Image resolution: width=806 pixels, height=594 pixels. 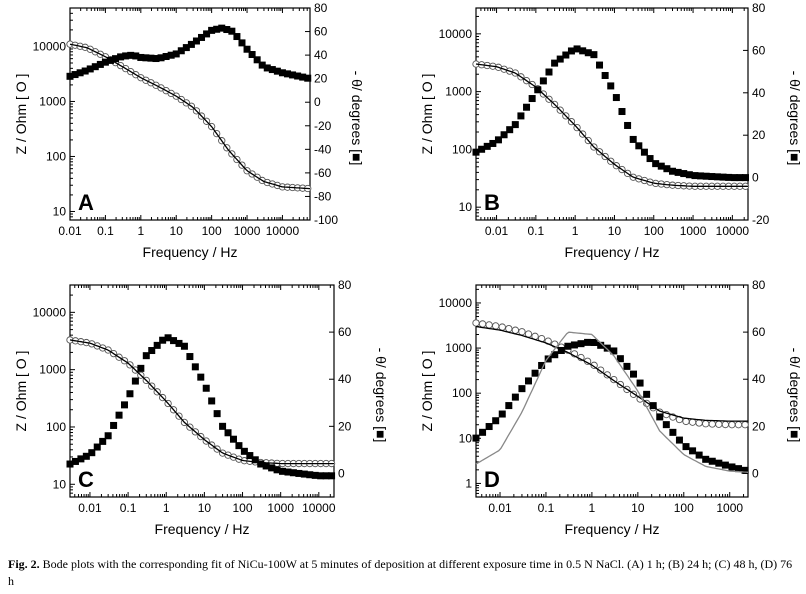 I want to click on y2-tick-label: 80, so click(x=321, y=8).